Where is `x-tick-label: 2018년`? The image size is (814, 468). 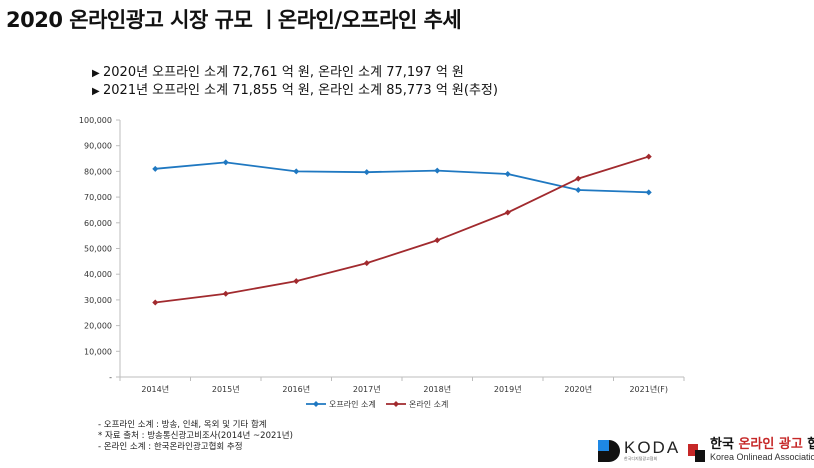
x-tick-label: 2018년 is located at coordinates (437, 389).